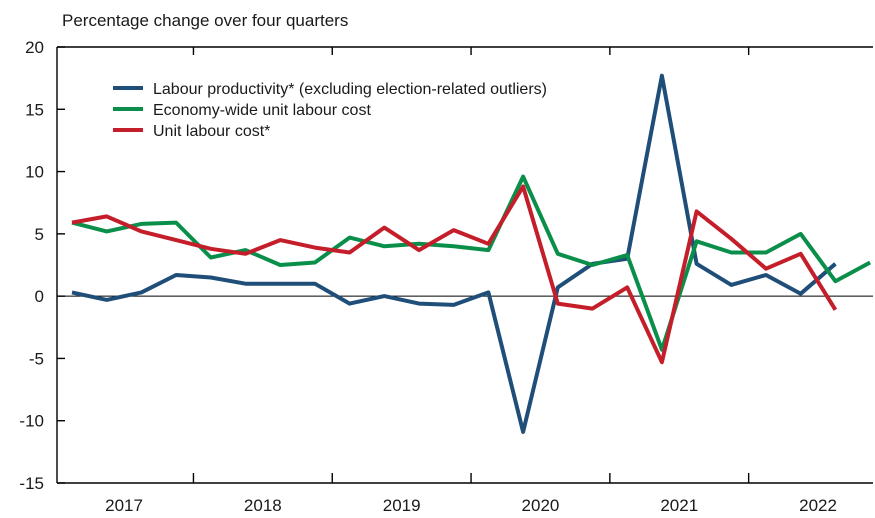 This screenshot has height=518, width=875. I want to click on legend-label: Economy-wide unit labour cost, so click(262, 110).